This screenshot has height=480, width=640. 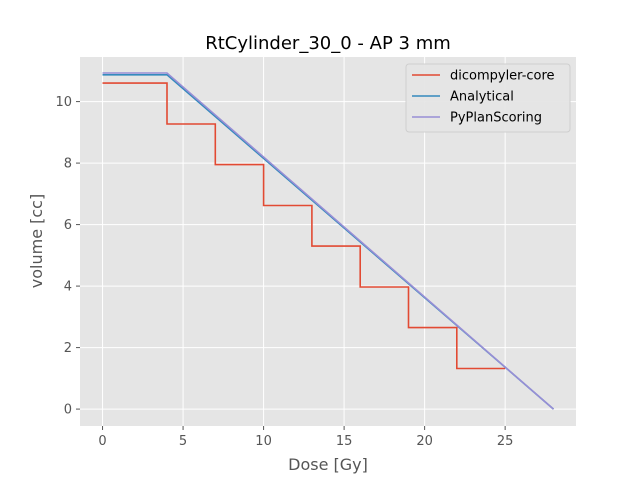 I want to click on x-tick-label: 20, so click(x=424, y=441).